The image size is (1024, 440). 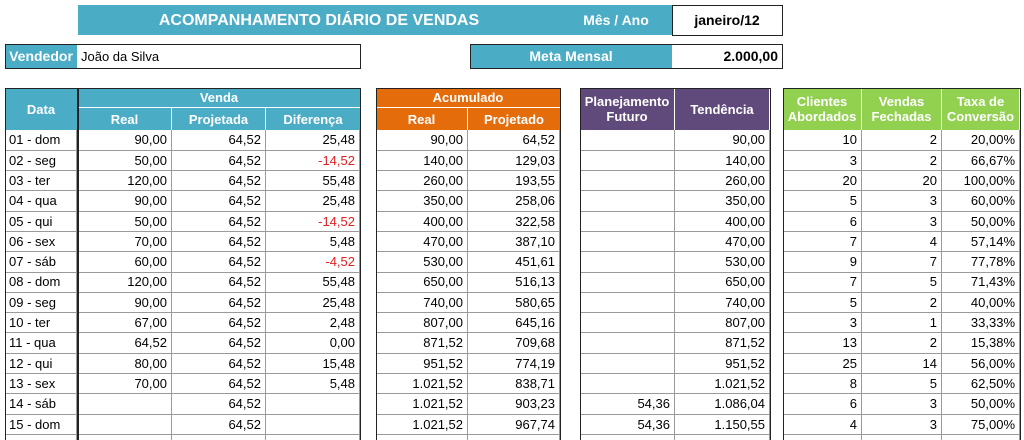 I want to click on cell: 40,00%, so click(x=981, y=303).